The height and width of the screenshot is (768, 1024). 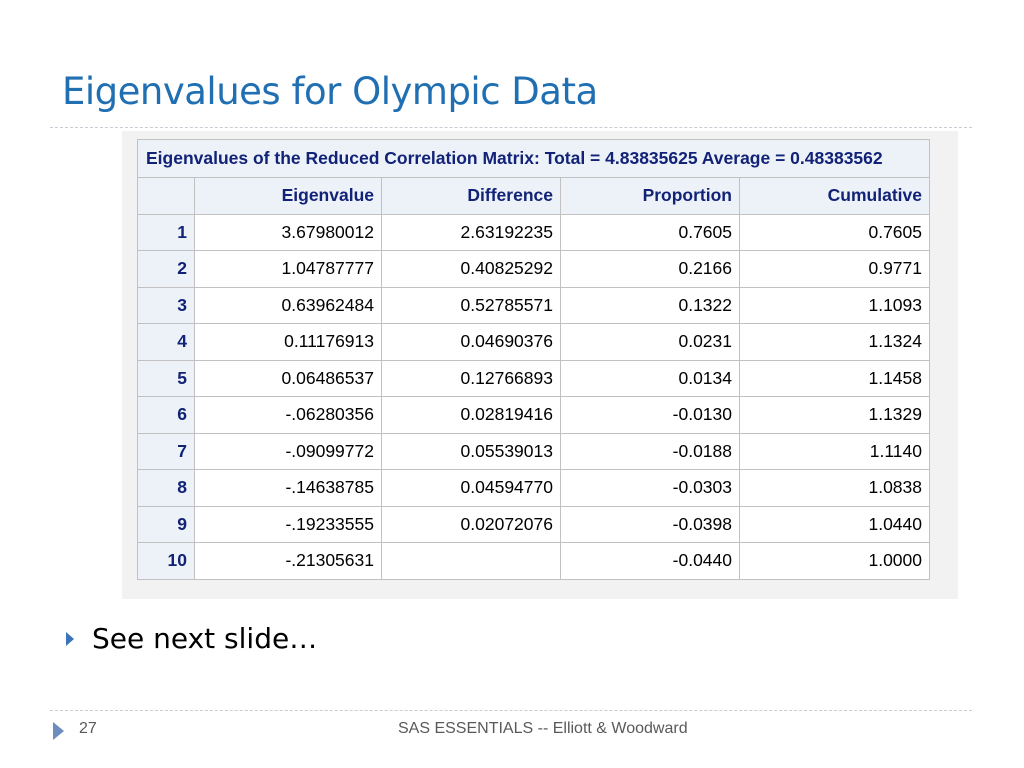 I want to click on table-row: 2 1.04787777 0.40825292 0.2166 0.9771, so click(x=533, y=269).